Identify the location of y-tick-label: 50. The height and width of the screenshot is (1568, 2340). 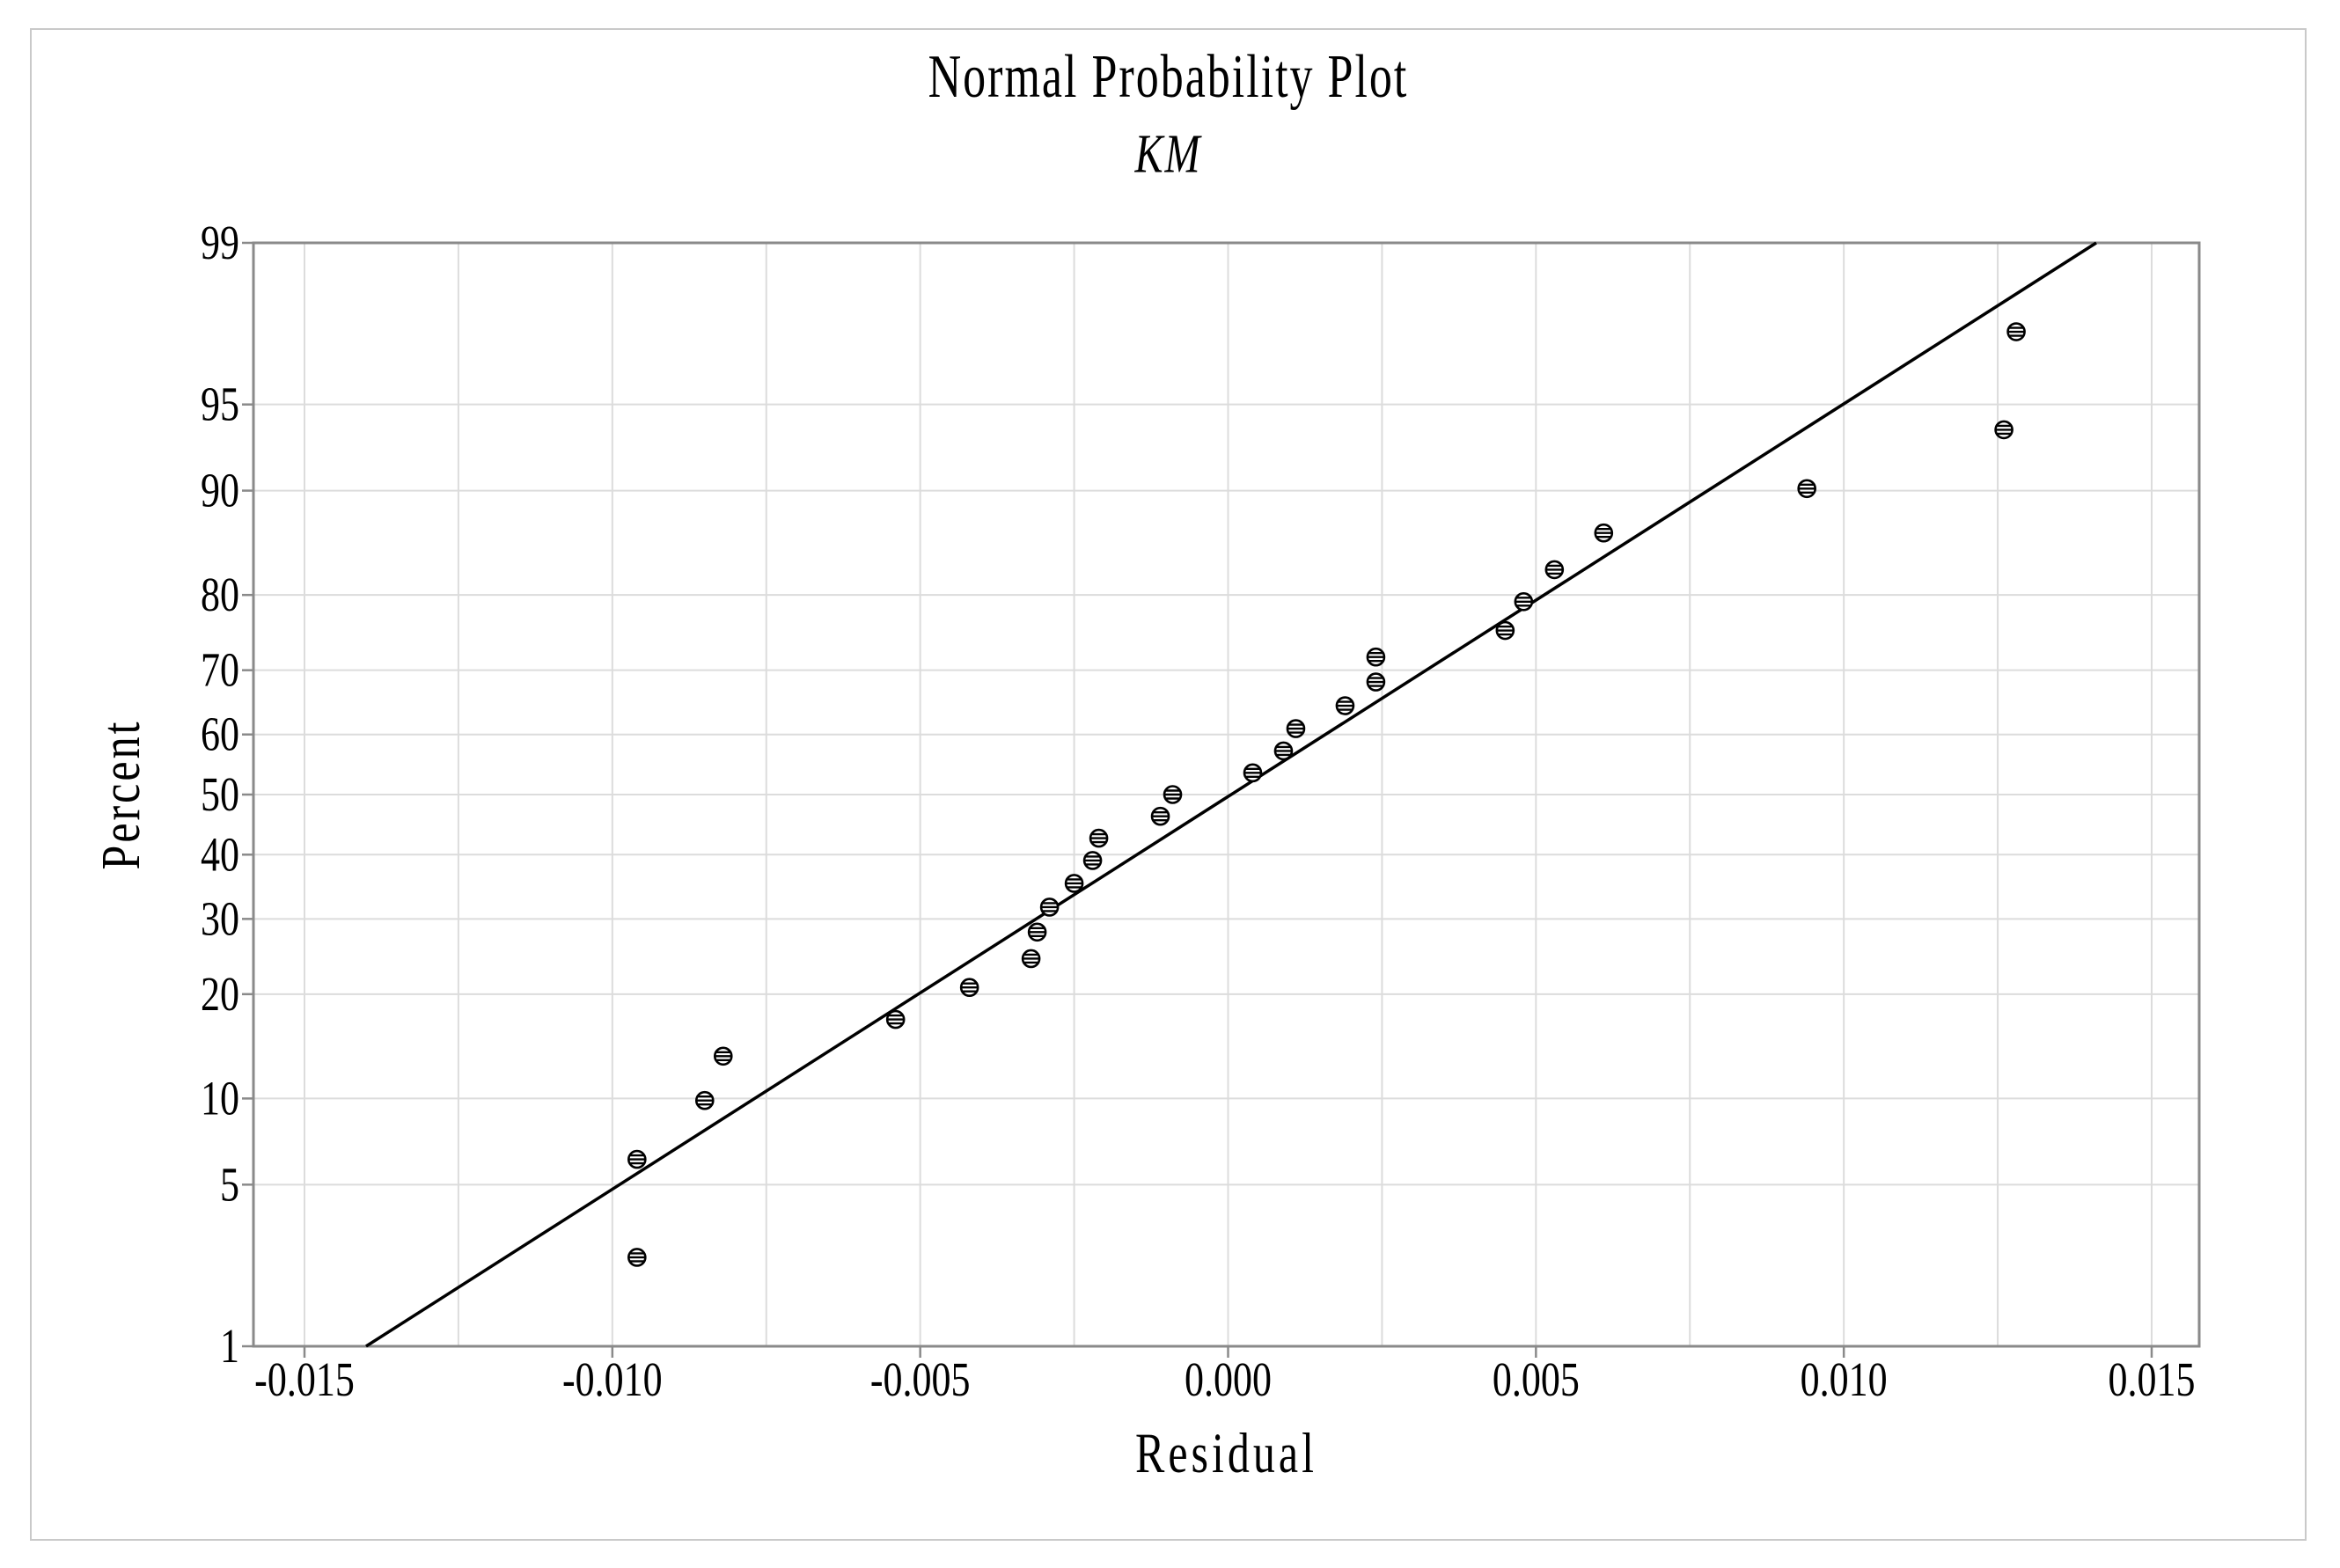
(220, 794).